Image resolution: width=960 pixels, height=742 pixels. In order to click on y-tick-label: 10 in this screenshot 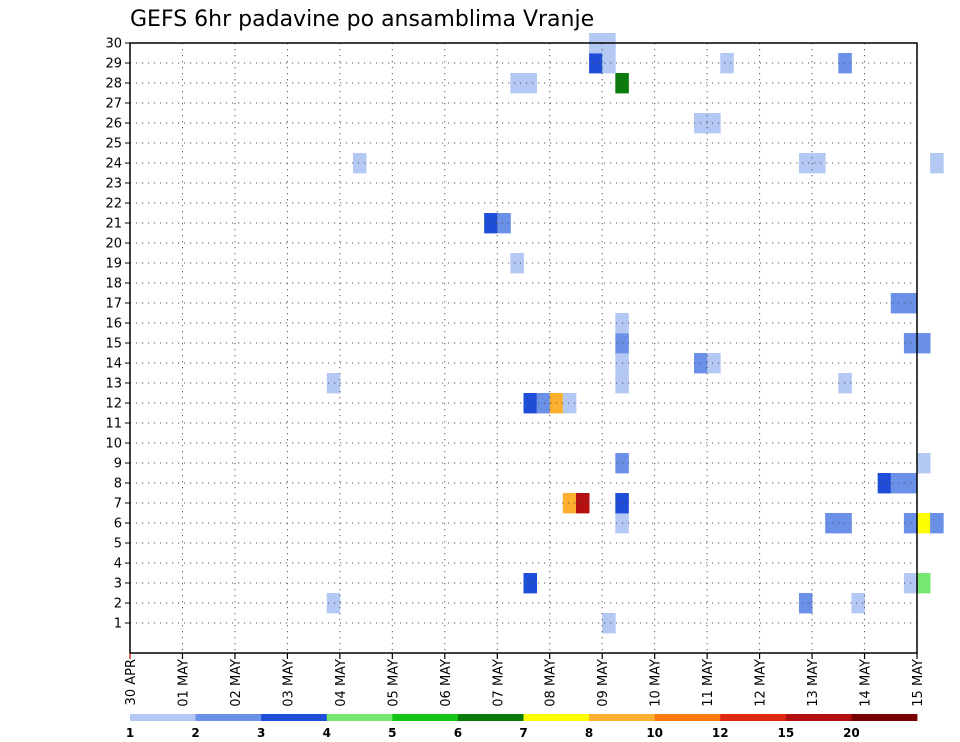, I will do `click(113, 444)`.